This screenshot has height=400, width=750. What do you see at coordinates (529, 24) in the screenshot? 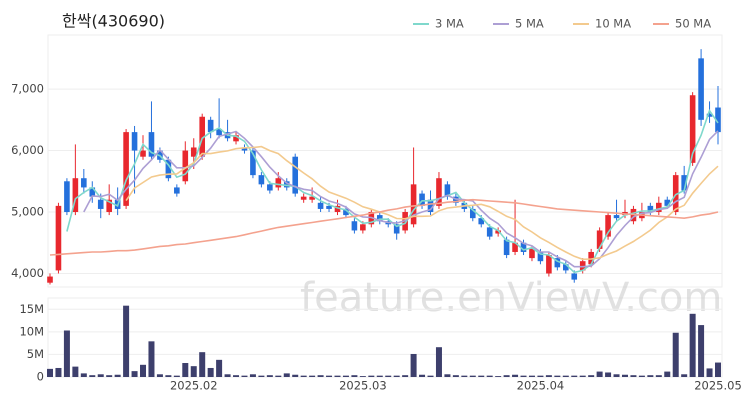
I see `legend-label: 5 MA` at bounding box center [529, 24].